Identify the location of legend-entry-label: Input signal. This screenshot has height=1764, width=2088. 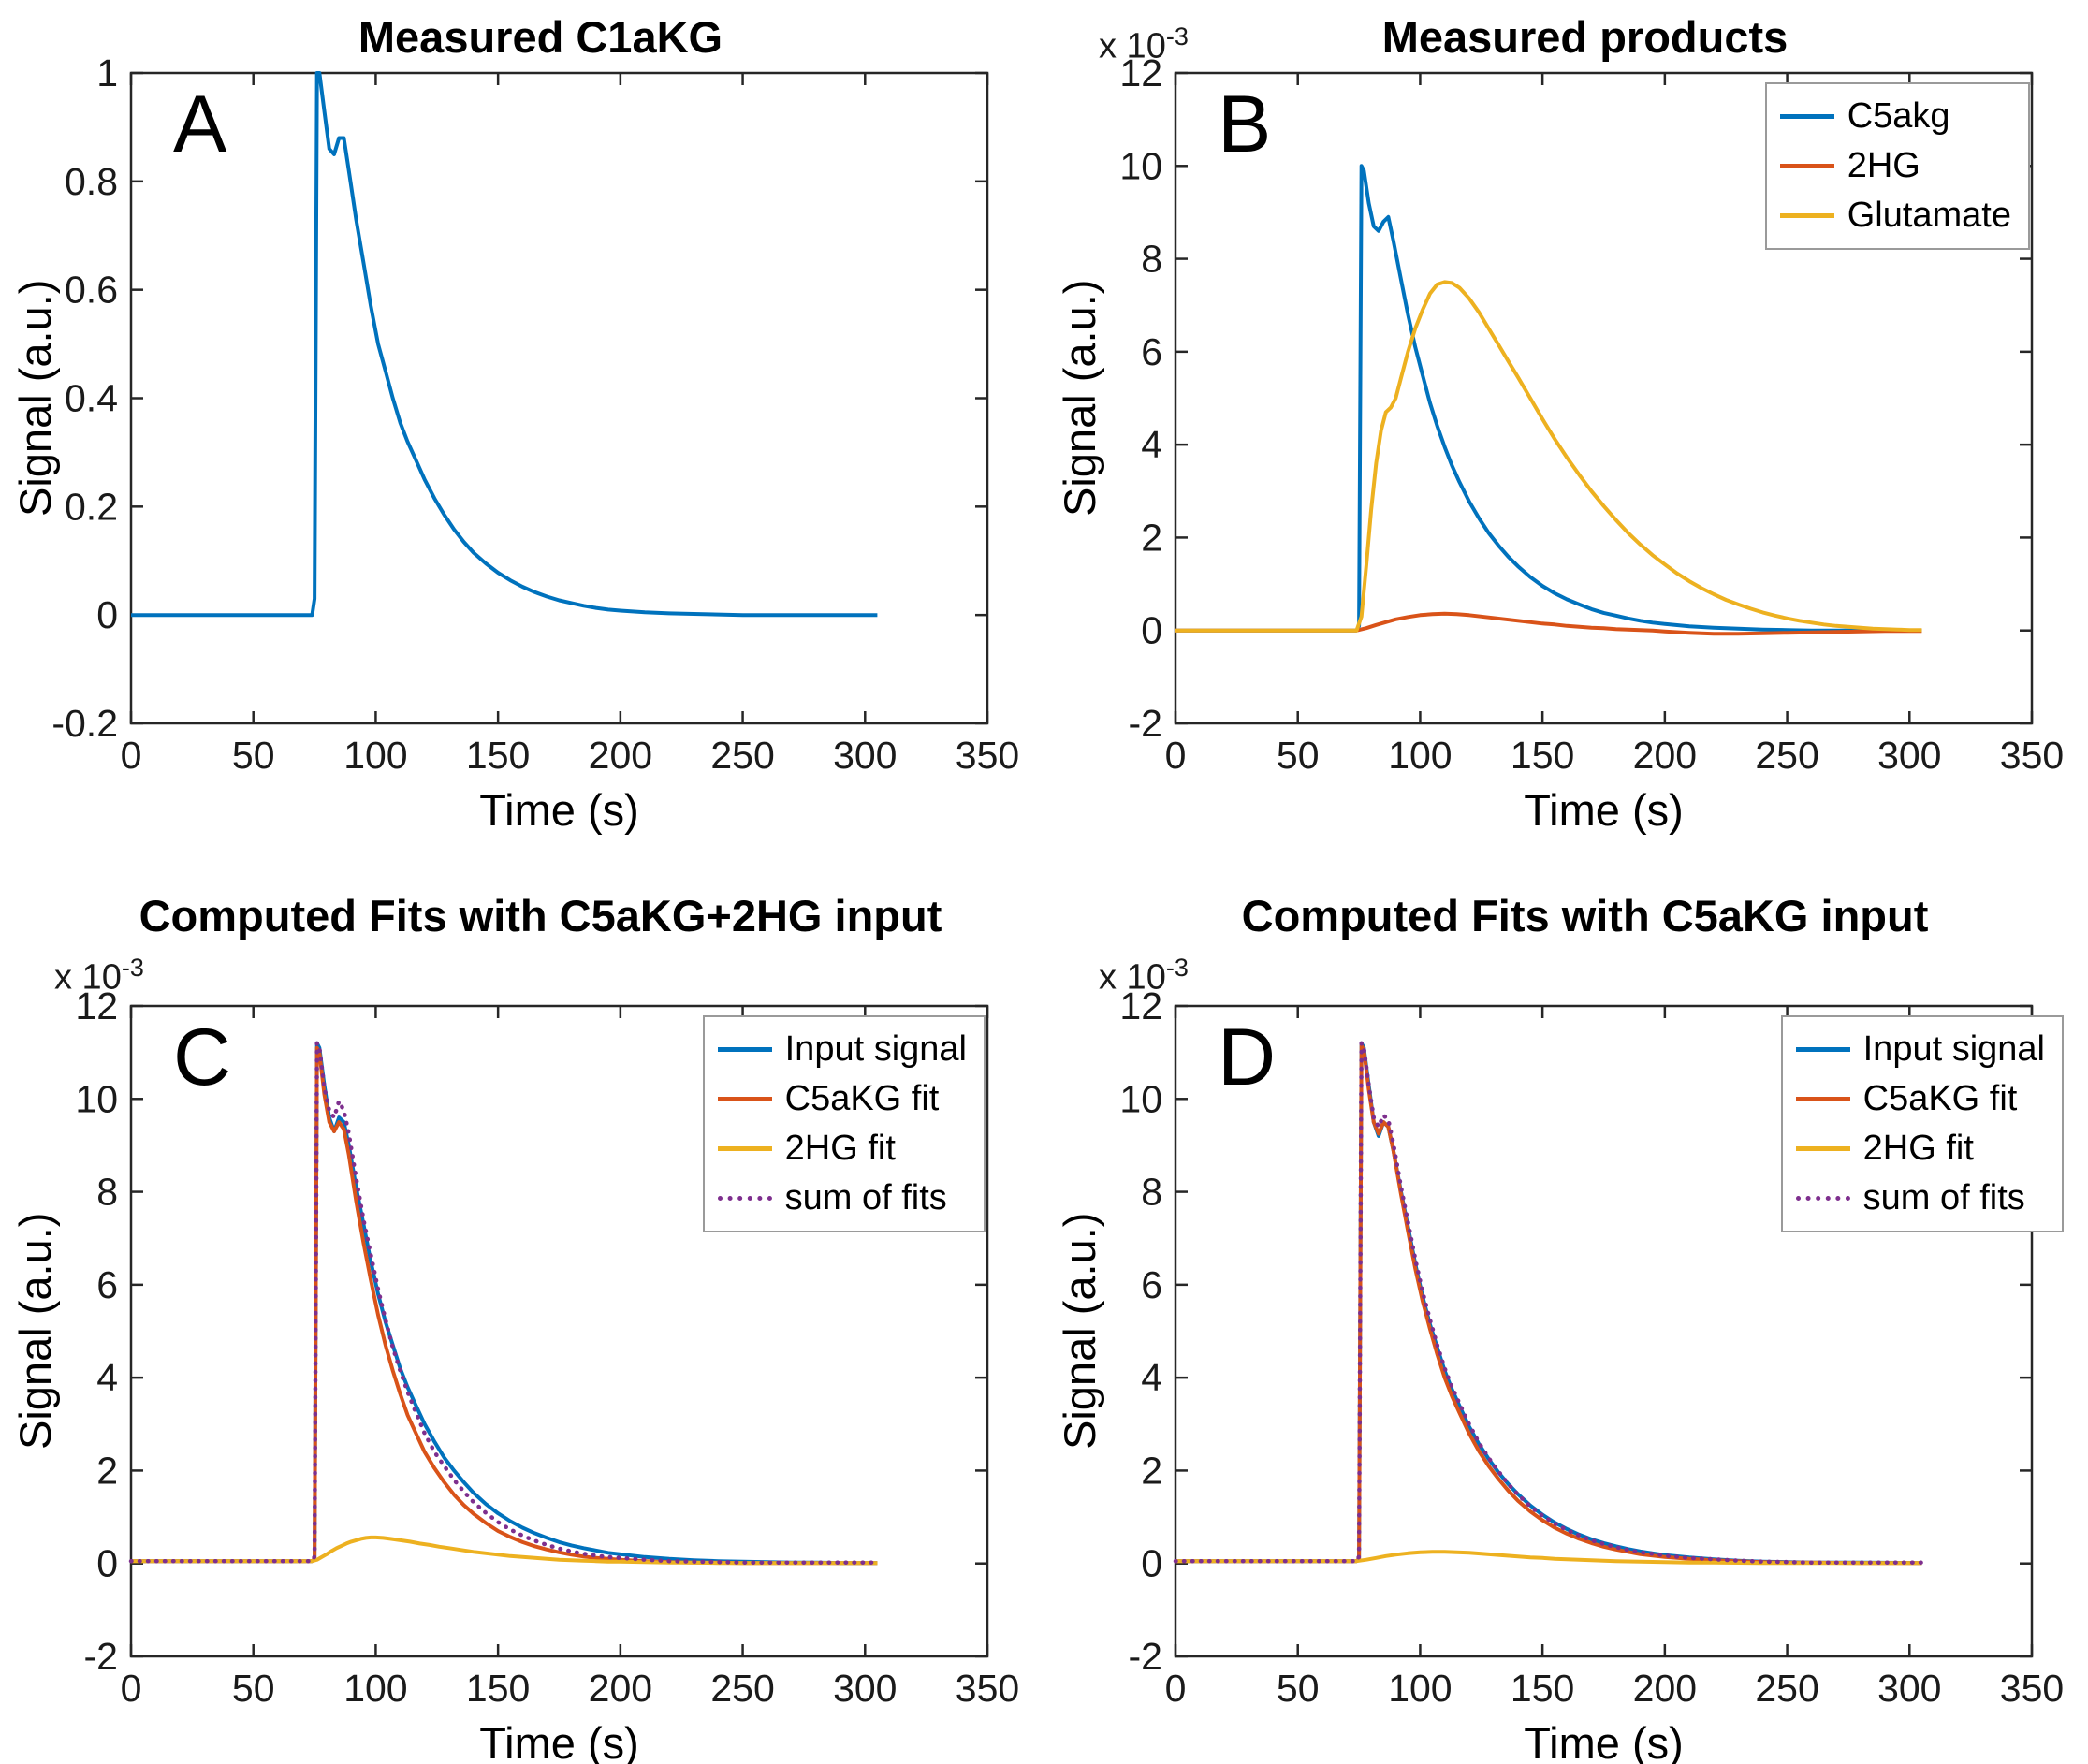
(876, 1049).